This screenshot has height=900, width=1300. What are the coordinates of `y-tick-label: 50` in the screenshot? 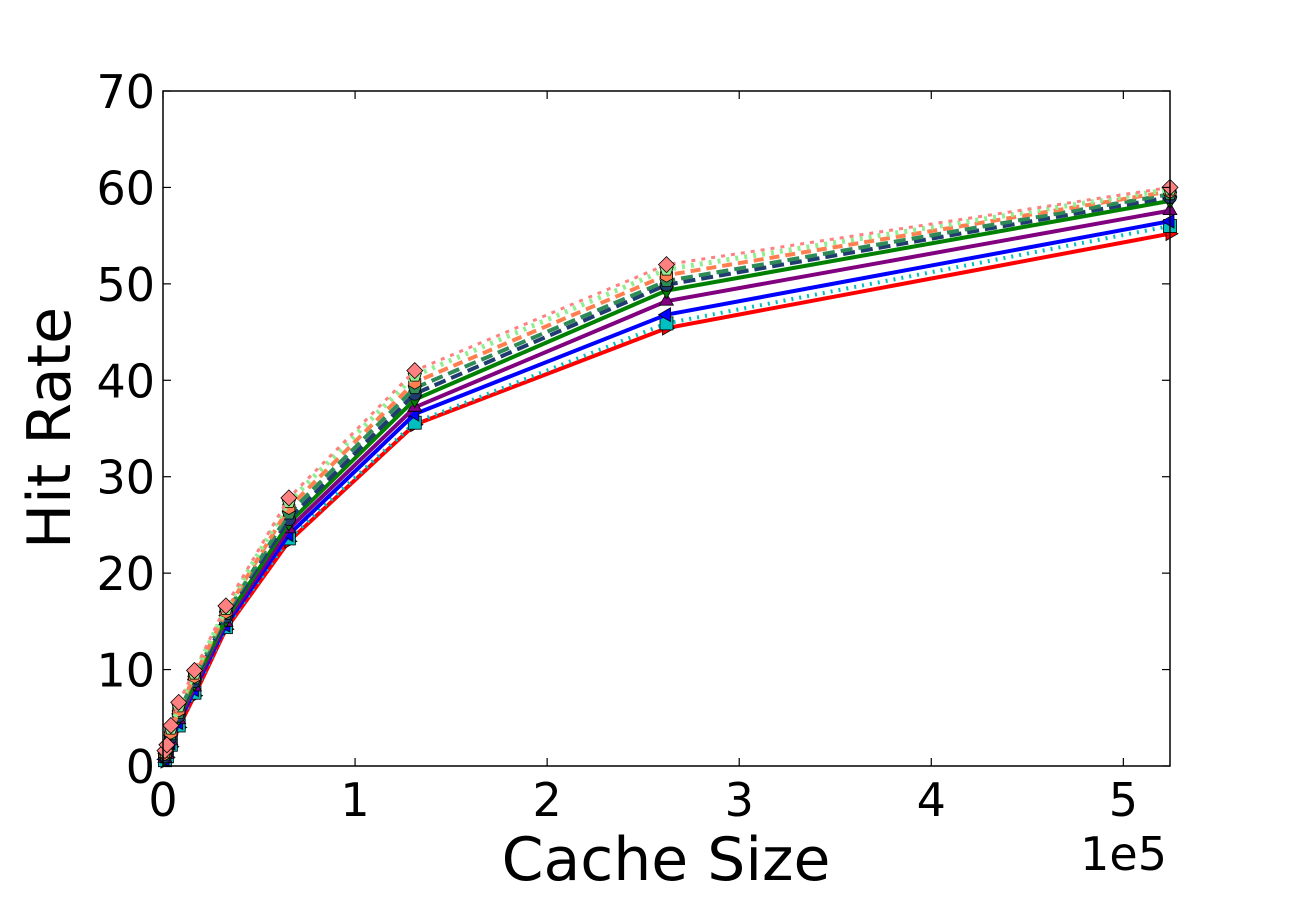 It's located at (125, 285).